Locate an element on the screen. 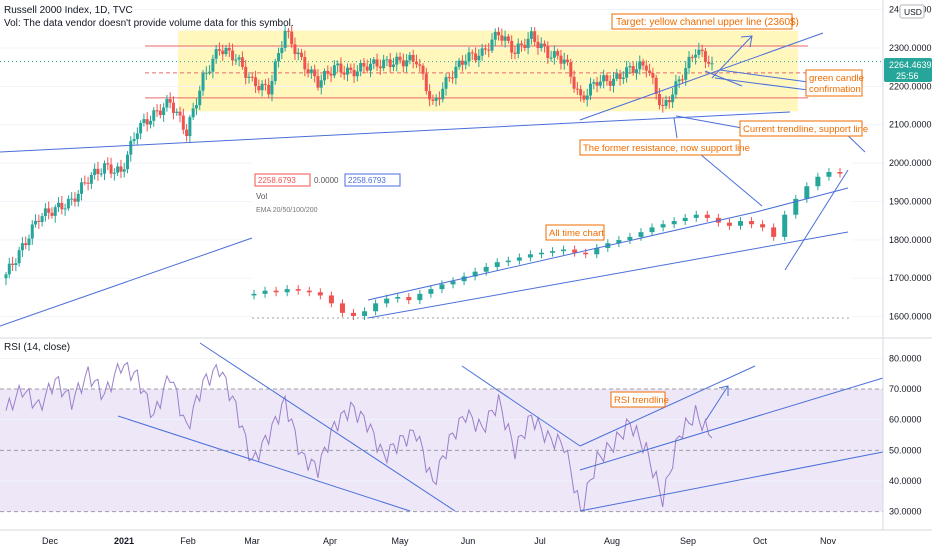 This screenshot has width=932, height=550. price-tick-label: 2100.0000 is located at coordinates (910, 125).